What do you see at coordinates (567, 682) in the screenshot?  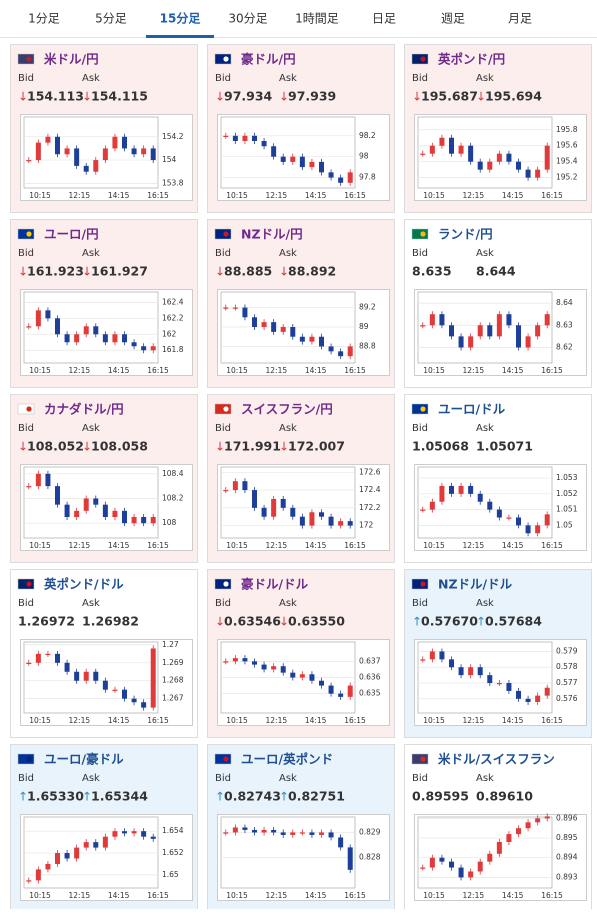 I see `y-tick-label: 0.577` at bounding box center [567, 682].